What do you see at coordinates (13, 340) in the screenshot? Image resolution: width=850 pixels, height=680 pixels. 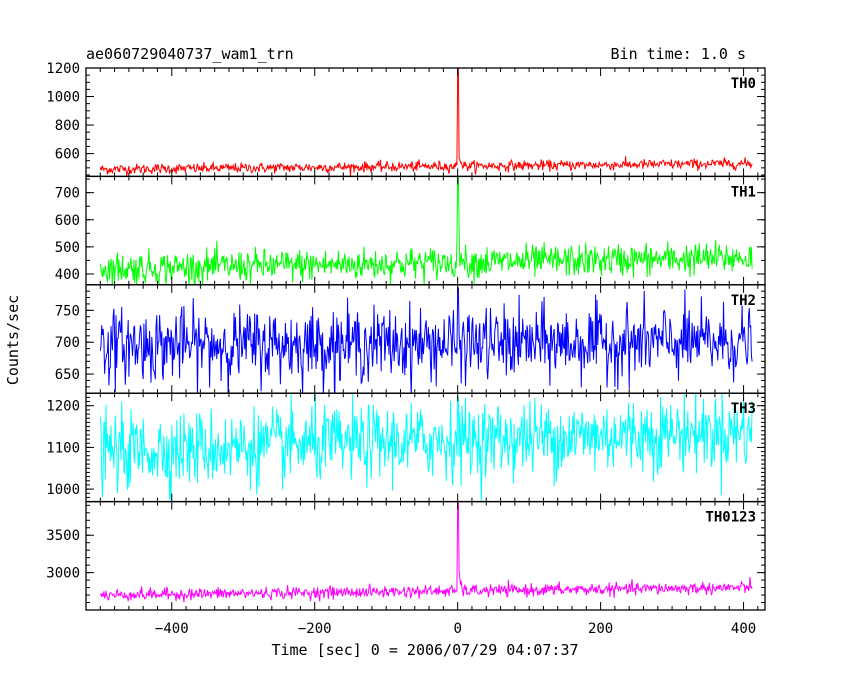 I see `y-axis-label: Counts/sec` at bounding box center [13, 340].